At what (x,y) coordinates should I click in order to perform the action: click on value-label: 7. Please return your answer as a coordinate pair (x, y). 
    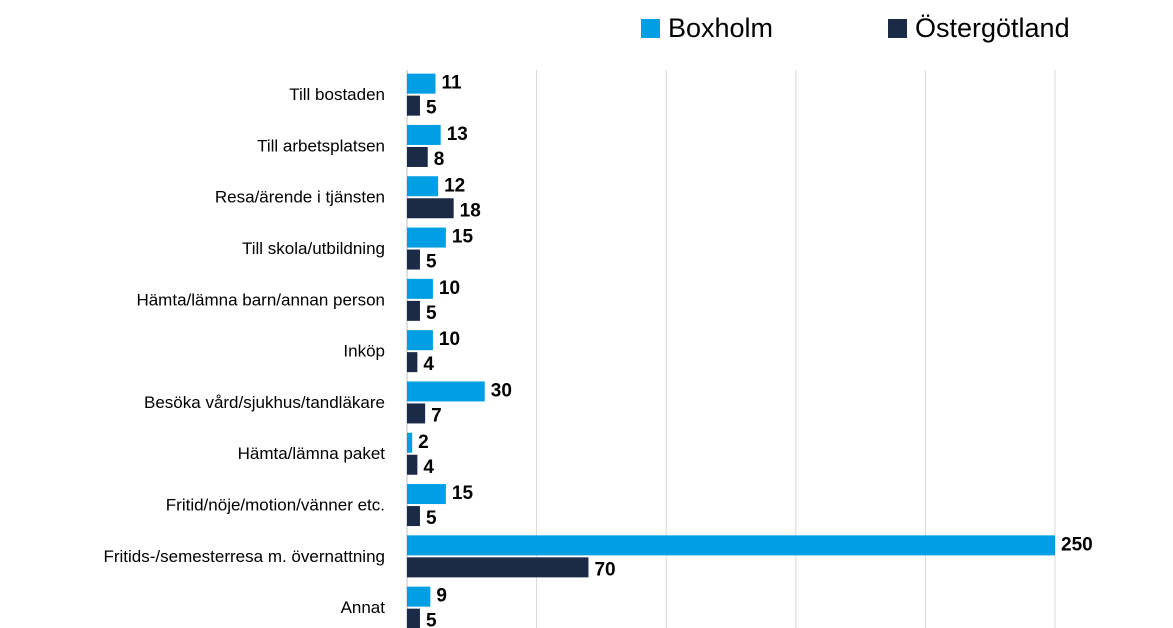
    Looking at the image, I should click on (436, 415).